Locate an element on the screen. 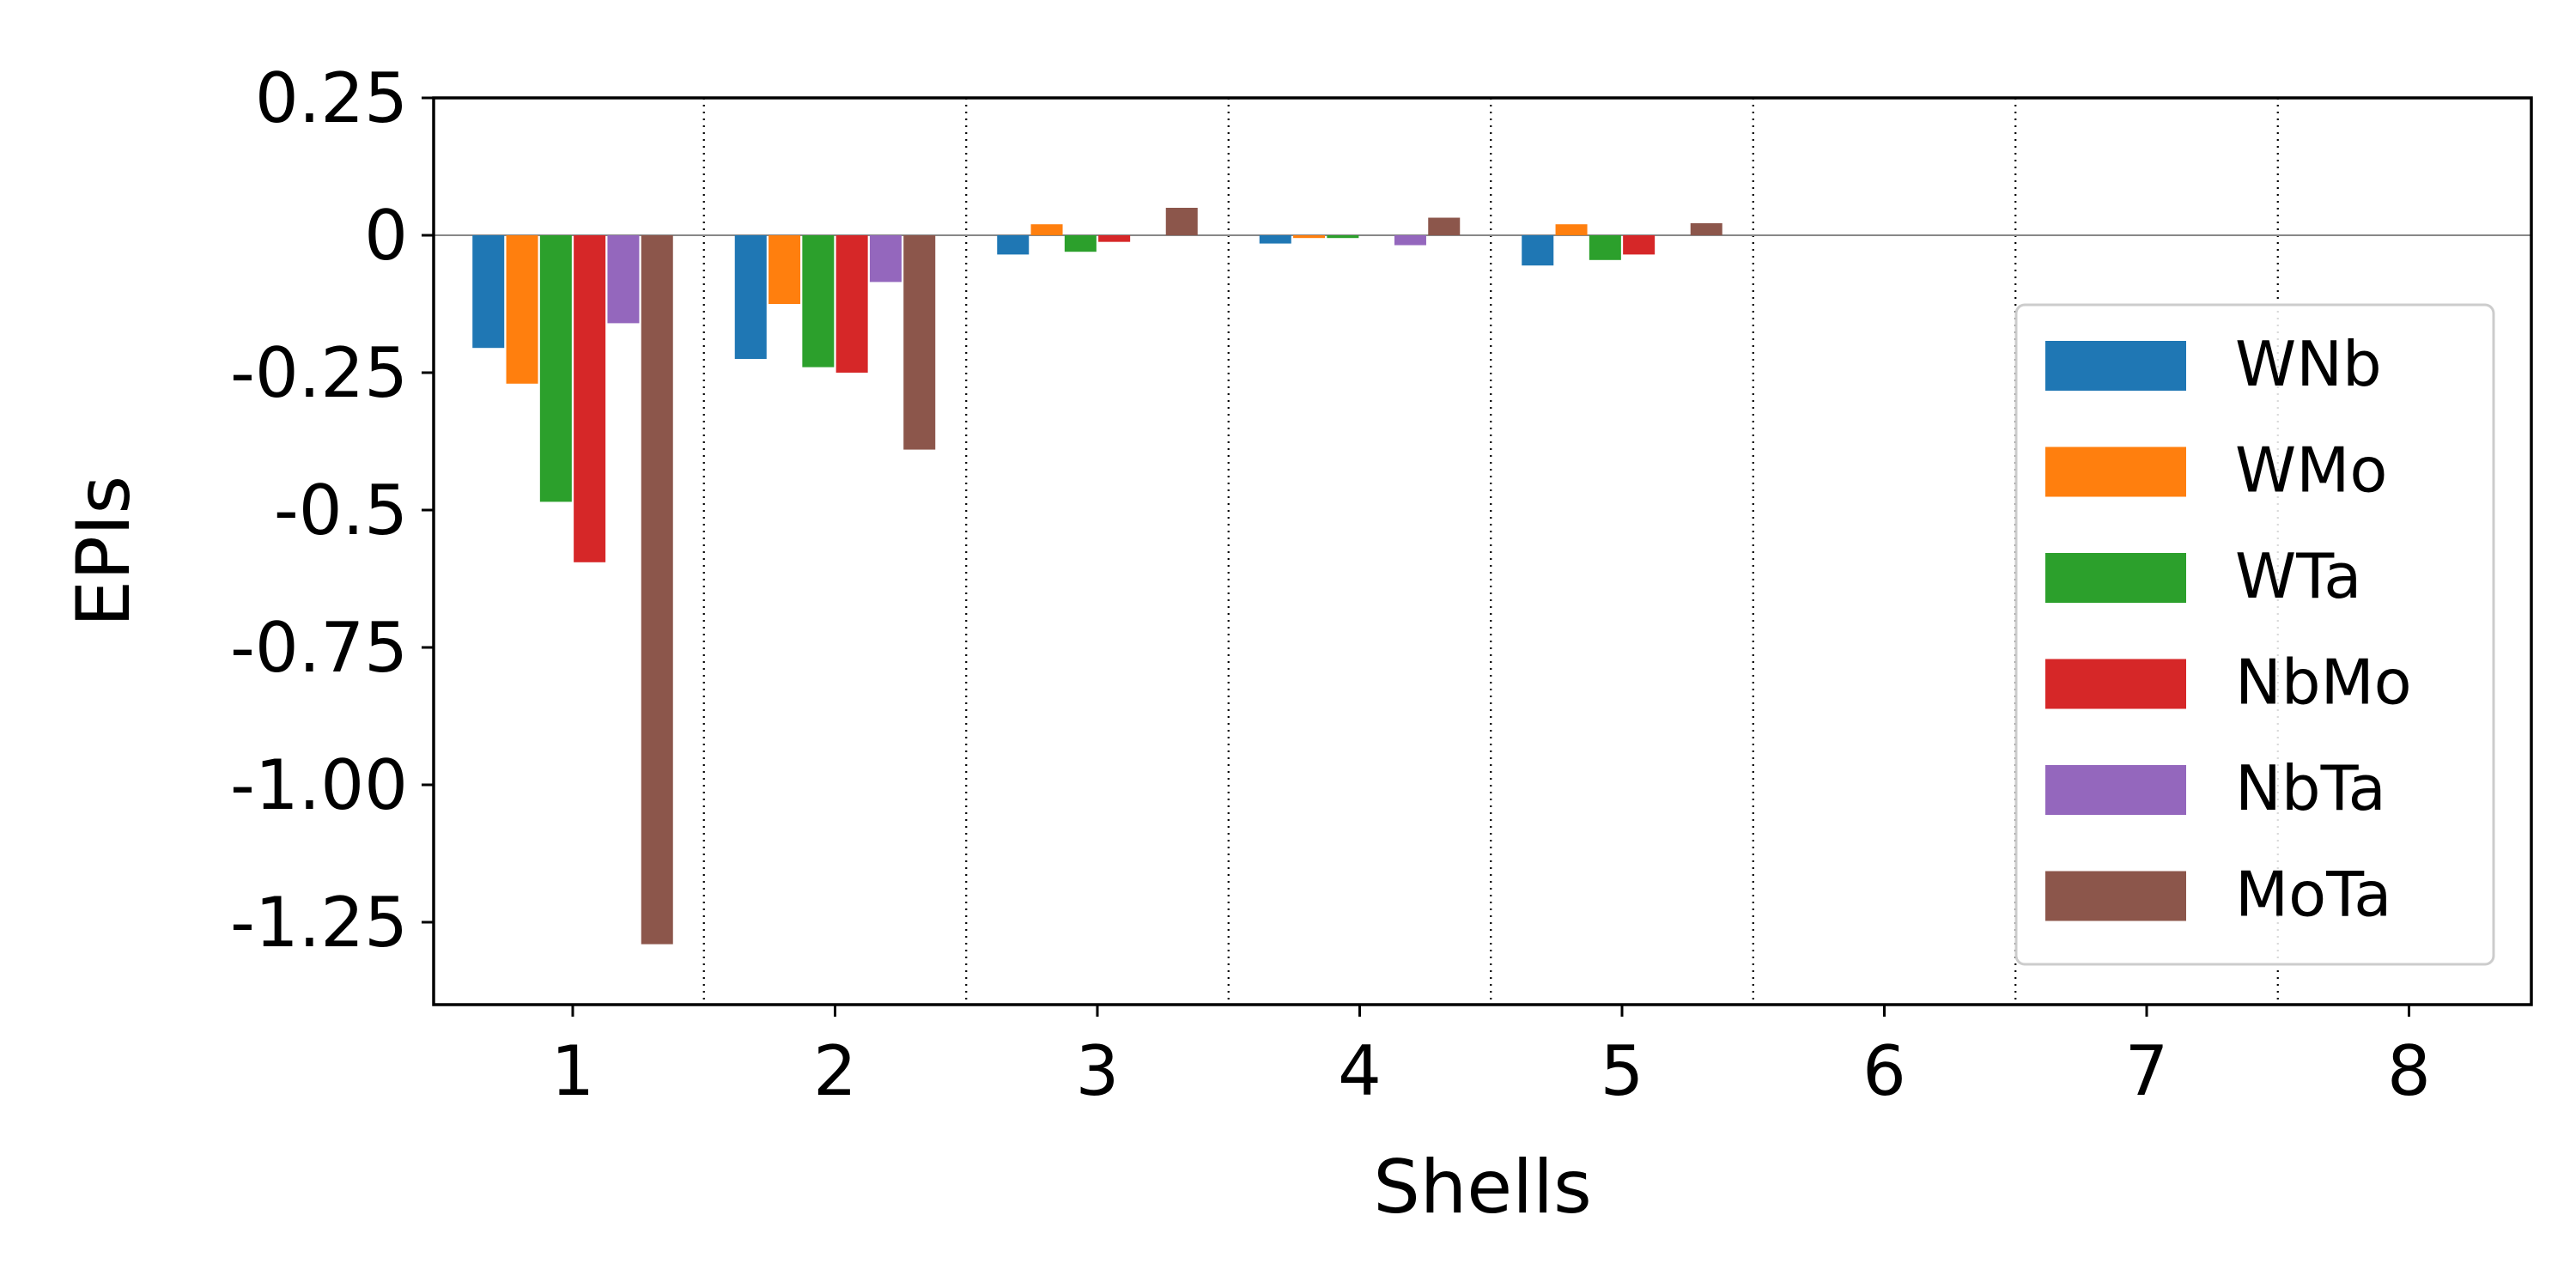  legend-swatch-wmo is located at coordinates (2115, 472).